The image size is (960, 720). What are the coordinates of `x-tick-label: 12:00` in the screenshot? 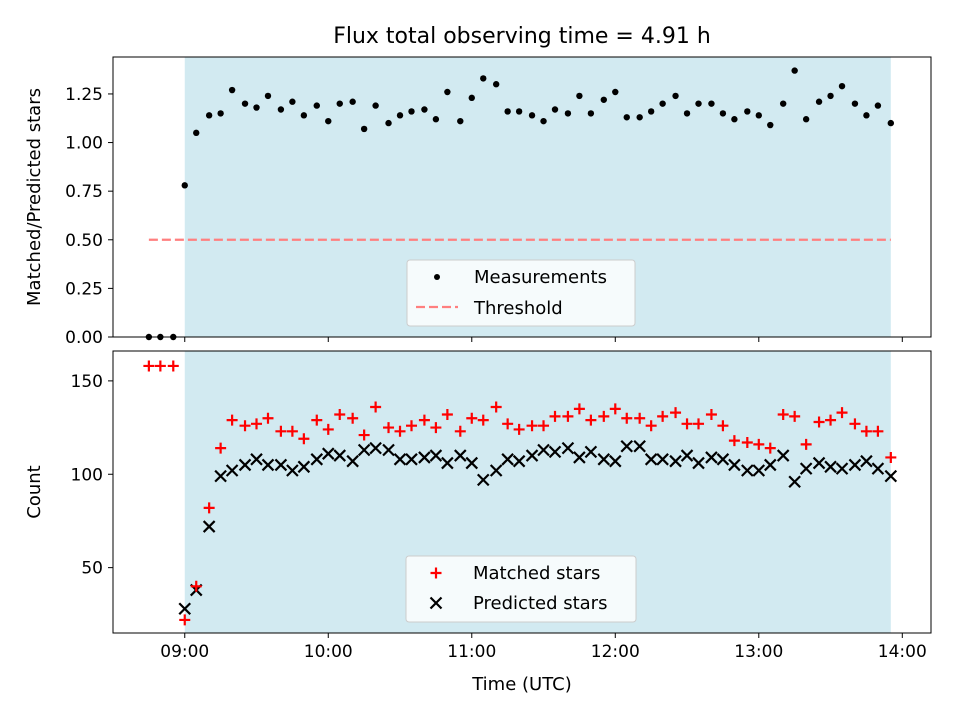 It's located at (615, 652).